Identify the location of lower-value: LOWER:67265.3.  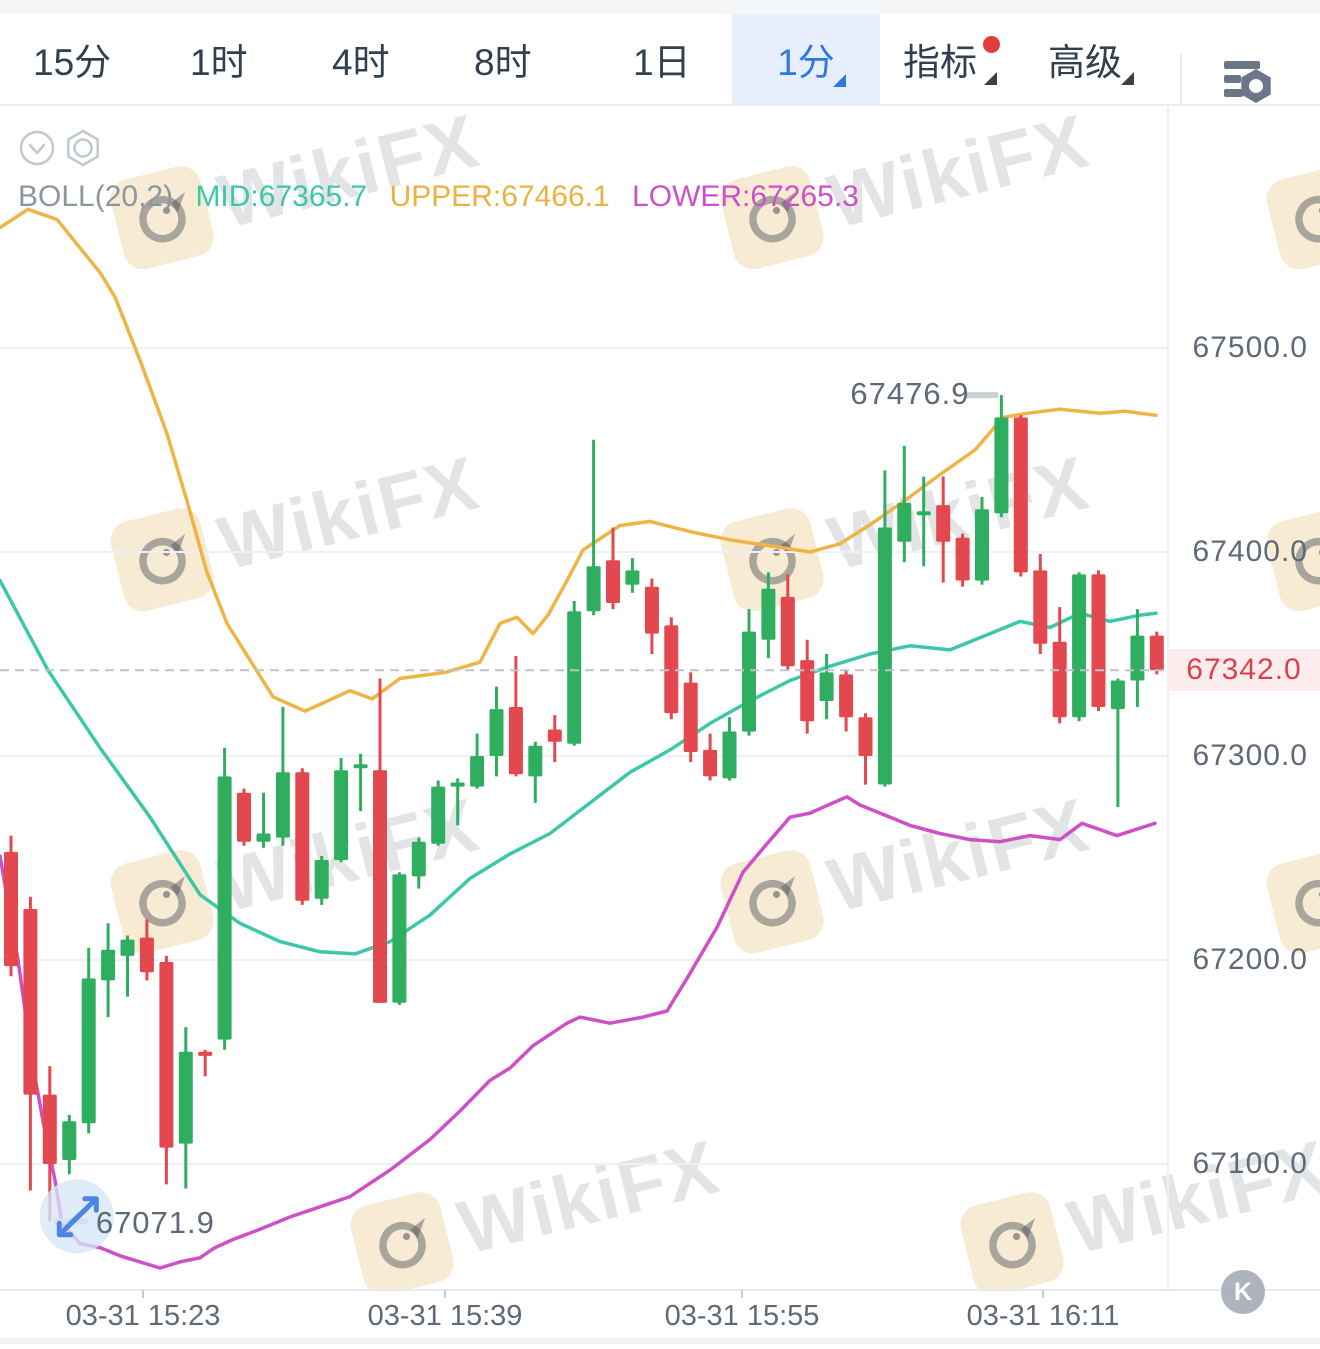
(745, 196).